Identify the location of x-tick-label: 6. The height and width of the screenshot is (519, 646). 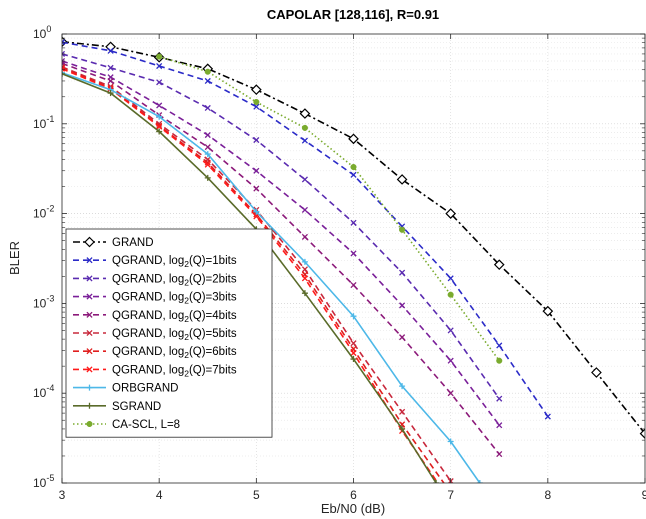
(353, 495).